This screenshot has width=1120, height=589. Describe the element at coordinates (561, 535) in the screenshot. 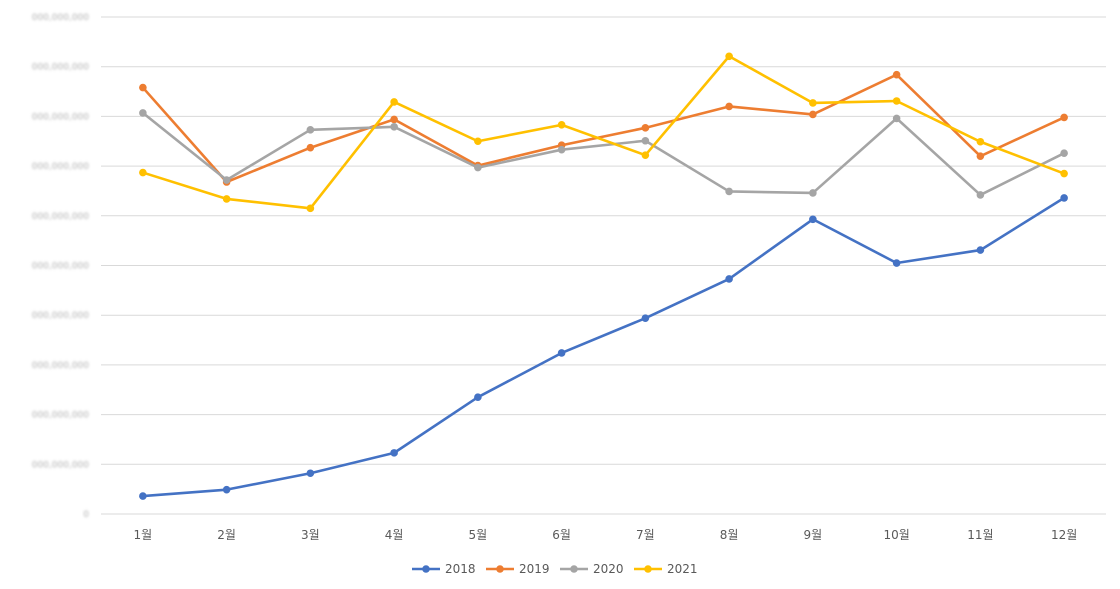

I see `x-tick-label: 6월` at that location.